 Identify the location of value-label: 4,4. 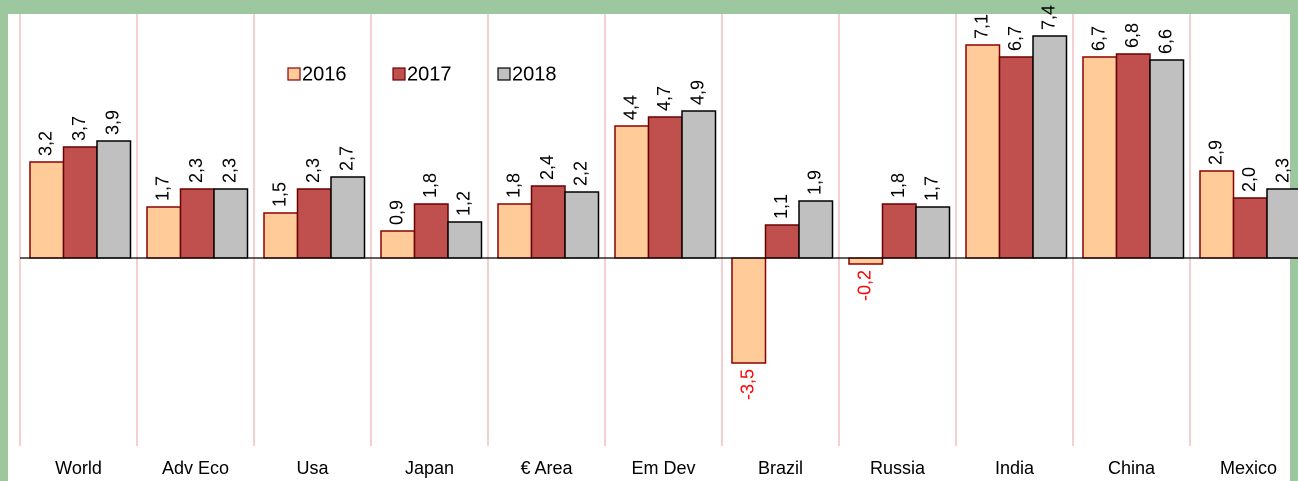
(631, 107).